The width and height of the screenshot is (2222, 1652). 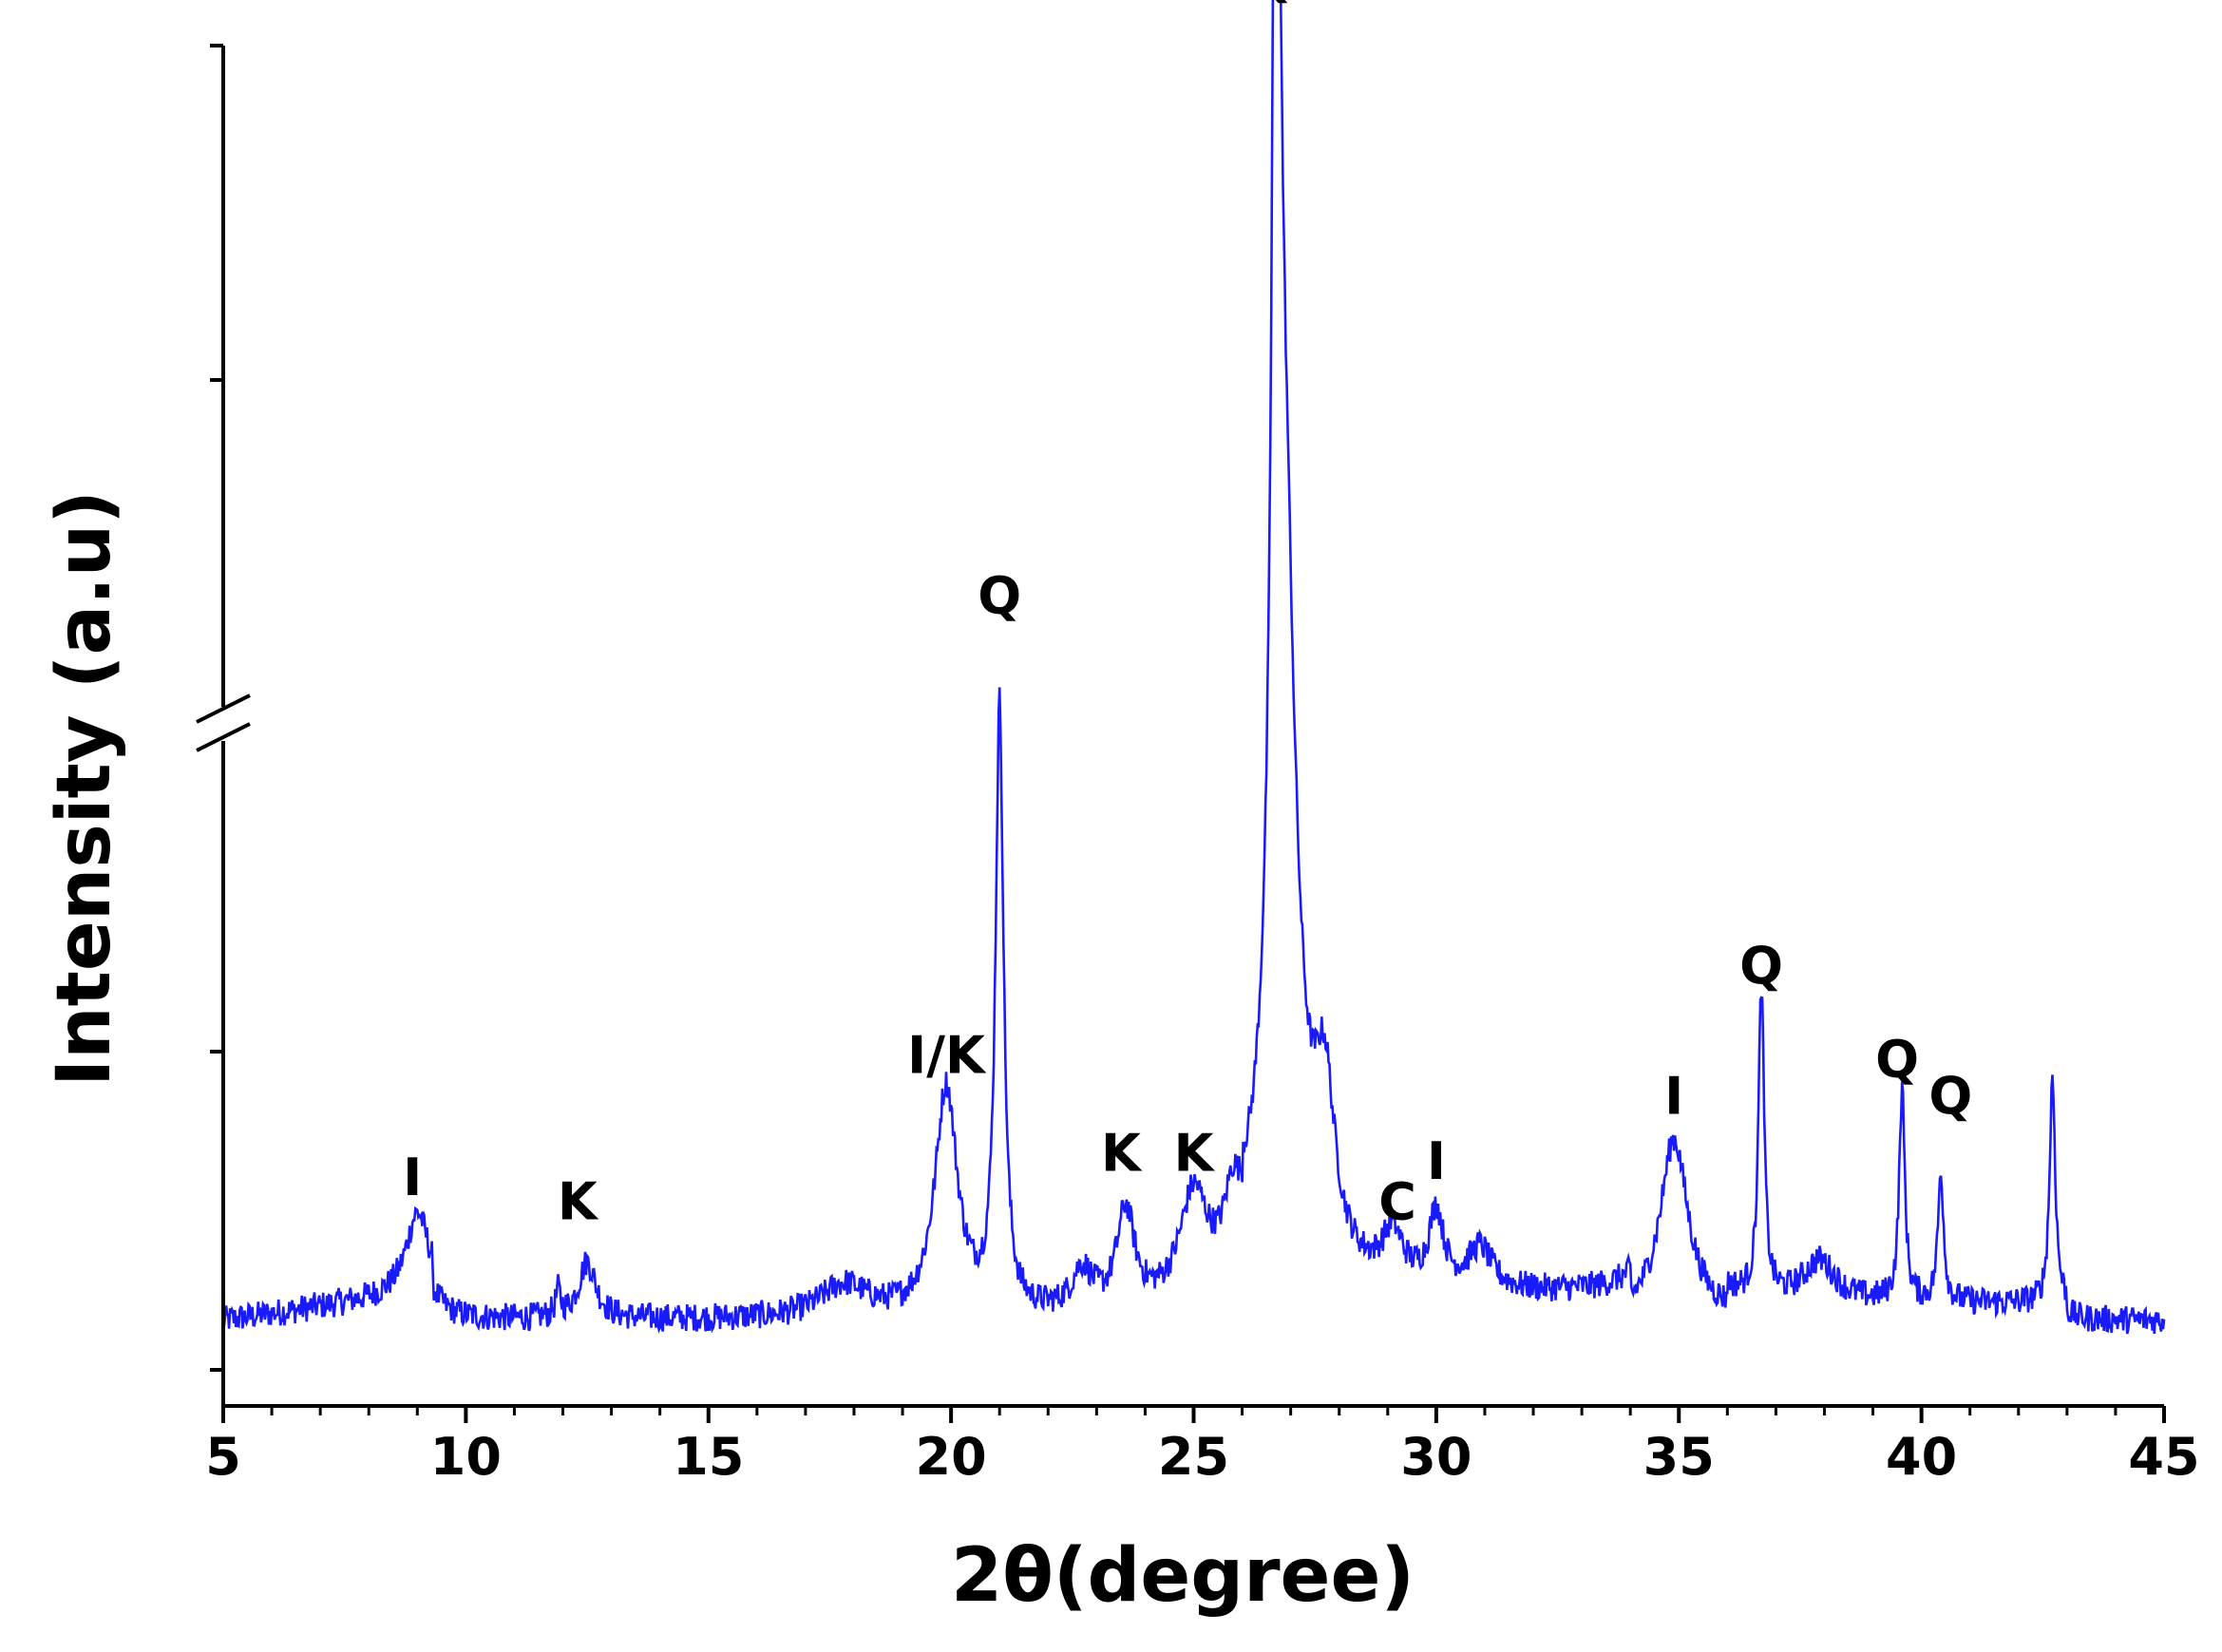 What do you see at coordinates (1183, 1576) in the screenshot?
I see `x-axis-title: 2θ(degree)` at bounding box center [1183, 1576].